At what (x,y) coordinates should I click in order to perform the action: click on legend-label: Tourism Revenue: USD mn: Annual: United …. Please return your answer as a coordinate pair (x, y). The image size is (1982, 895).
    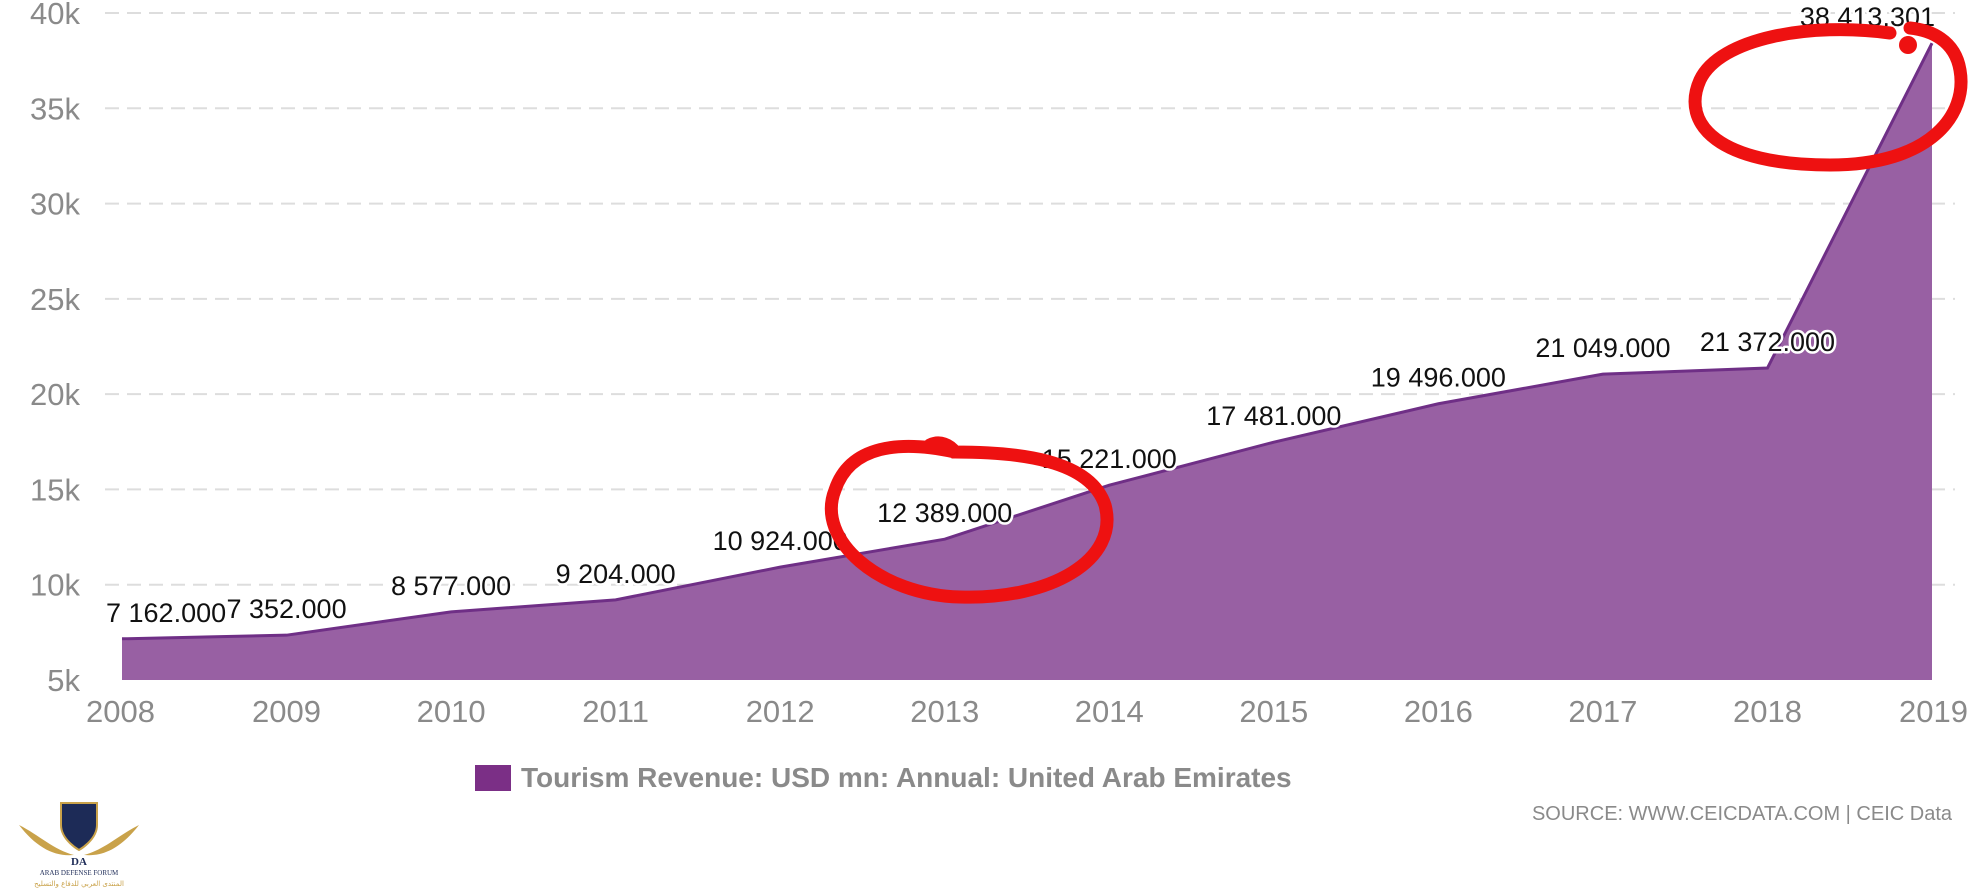
    Looking at the image, I should click on (906, 777).